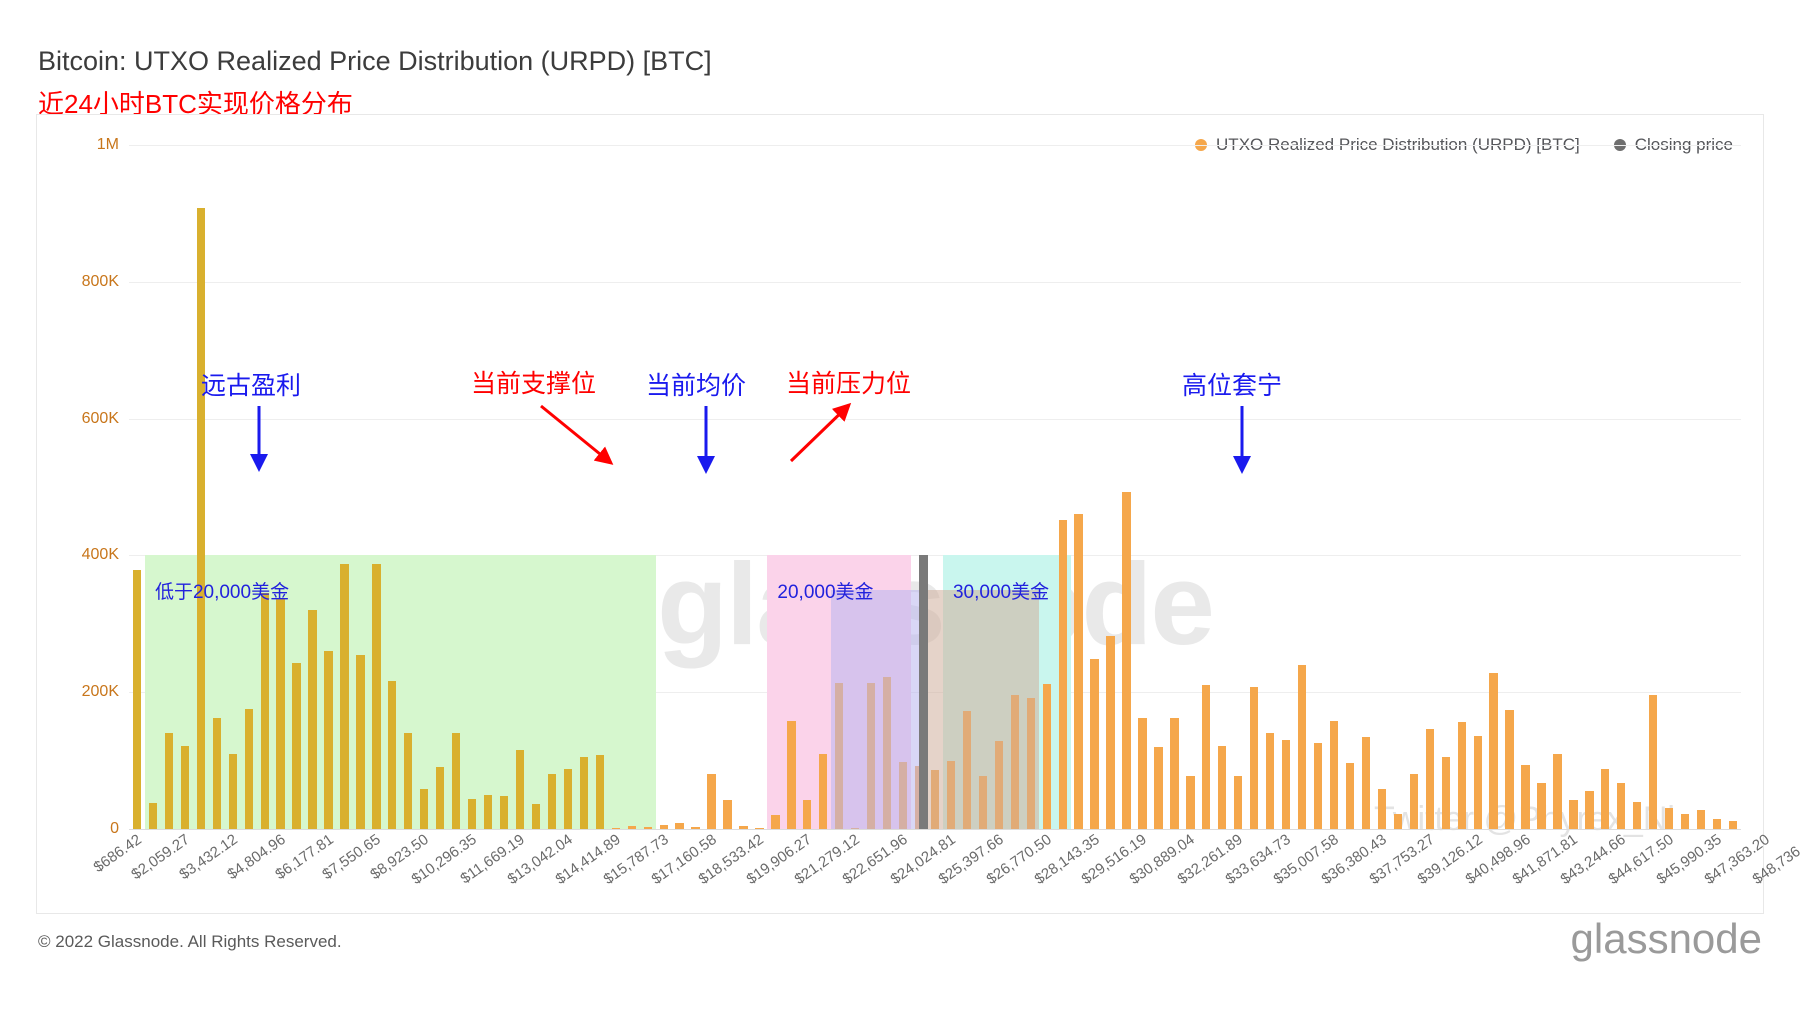 The image size is (1800, 1013). What do you see at coordinates (1232, 386) in the screenshot?
I see `chart-annotation-label: 高位套宁` at bounding box center [1232, 386].